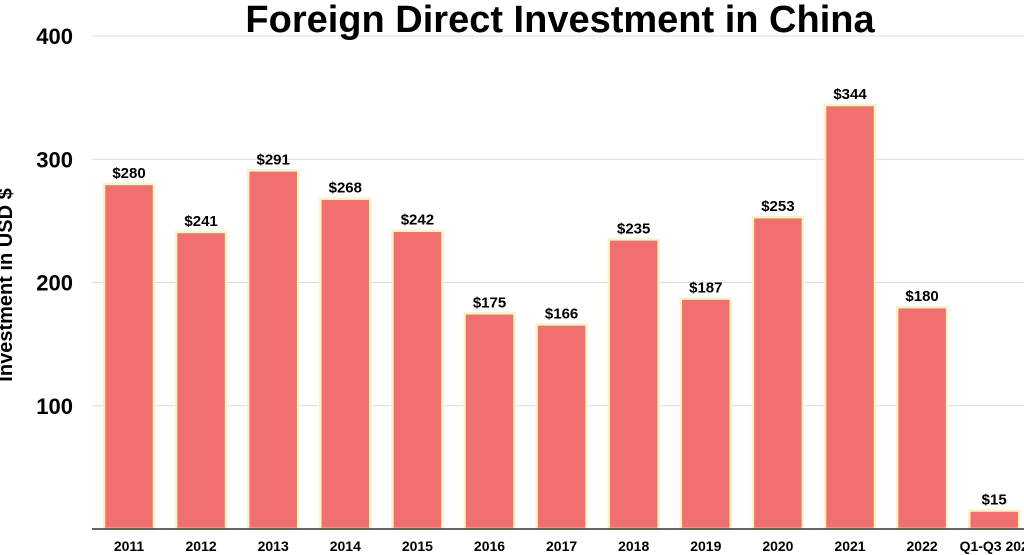  What do you see at coordinates (273, 546) in the screenshot?
I see `x-category-label: 2013` at bounding box center [273, 546].